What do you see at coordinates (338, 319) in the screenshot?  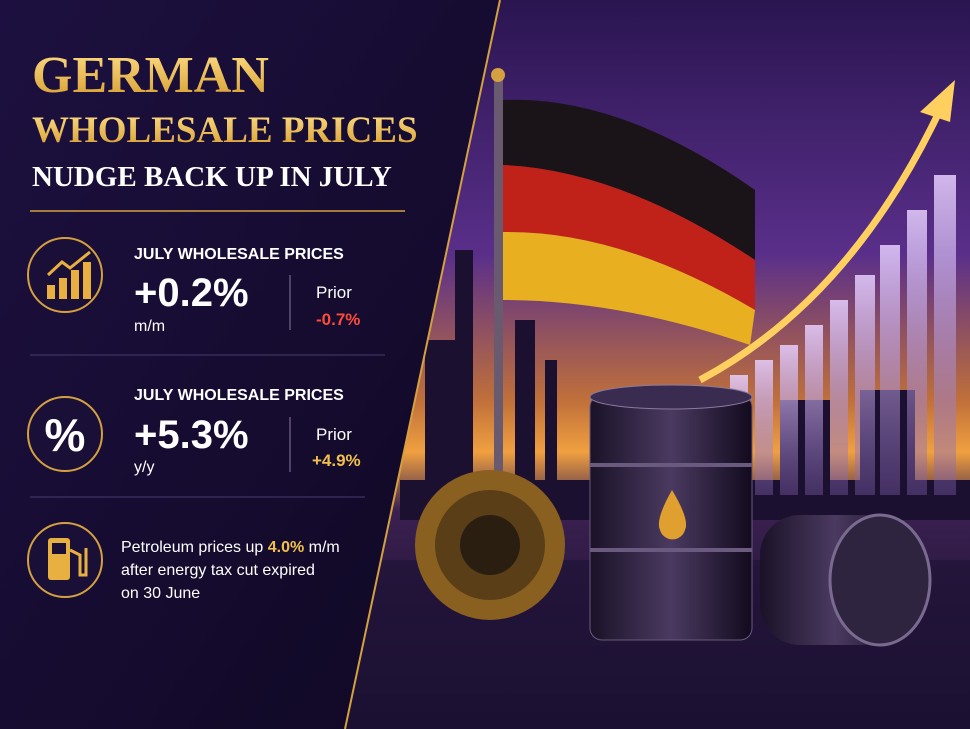 I see `prior-value: -0.7%` at bounding box center [338, 319].